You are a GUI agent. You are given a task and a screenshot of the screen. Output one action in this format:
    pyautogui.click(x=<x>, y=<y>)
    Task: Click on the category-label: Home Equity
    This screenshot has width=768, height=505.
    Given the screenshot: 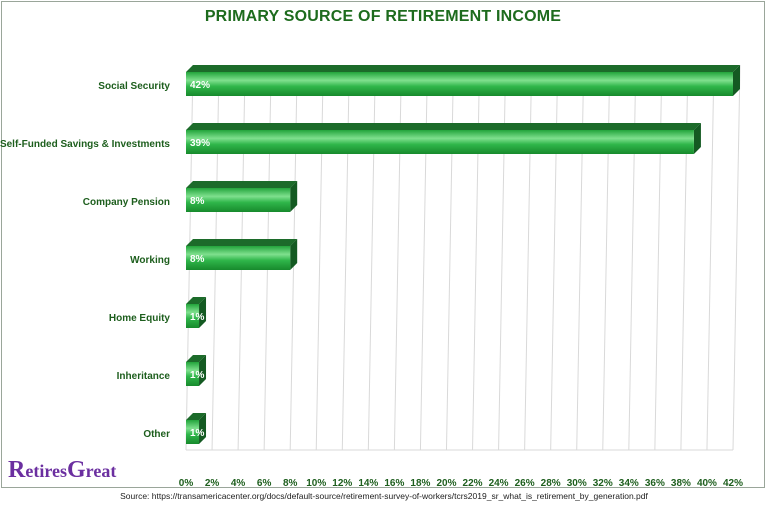 What is the action you would take?
    pyautogui.click(x=140, y=318)
    